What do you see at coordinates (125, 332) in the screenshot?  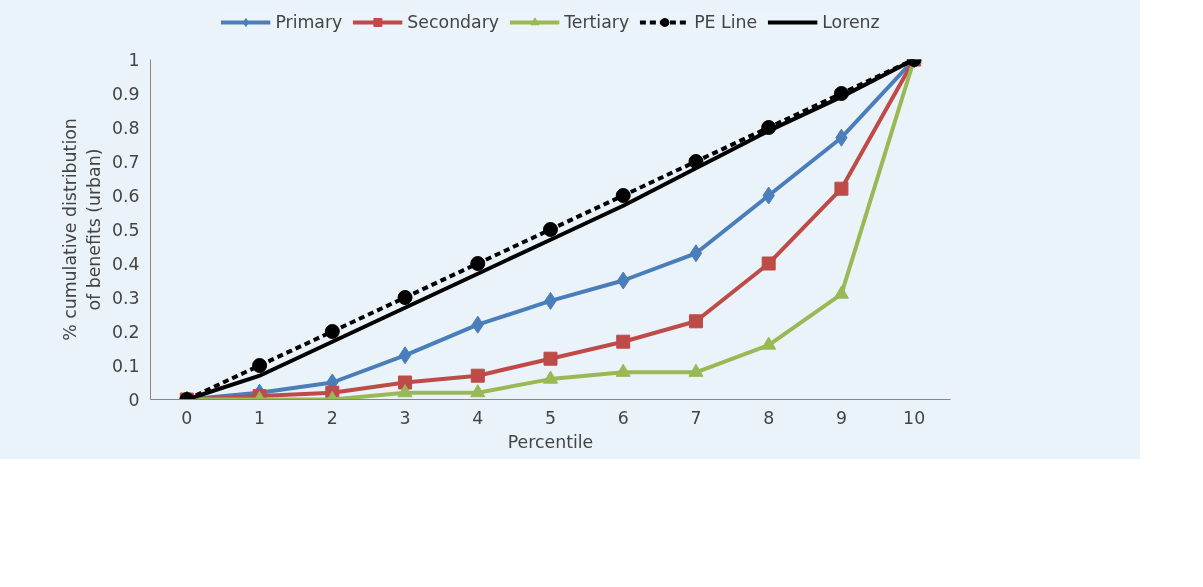 I see `y-tick-label: 0.2` at bounding box center [125, 332].